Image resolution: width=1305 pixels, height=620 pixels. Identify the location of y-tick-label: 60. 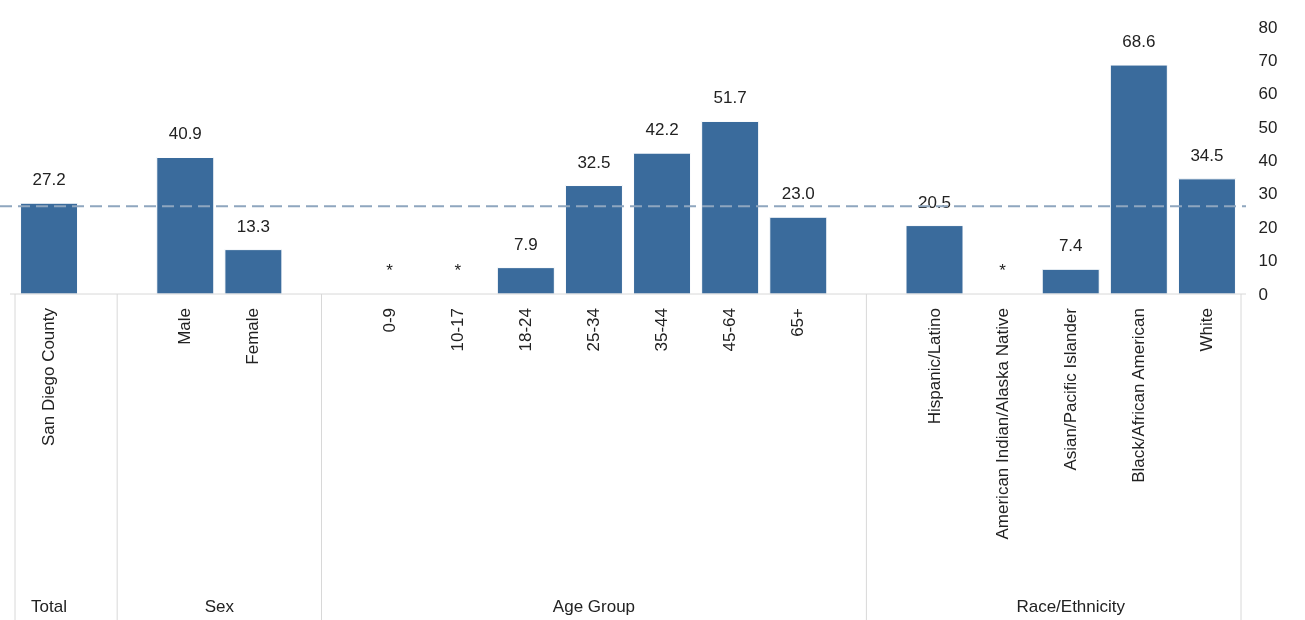
(1268, 94).